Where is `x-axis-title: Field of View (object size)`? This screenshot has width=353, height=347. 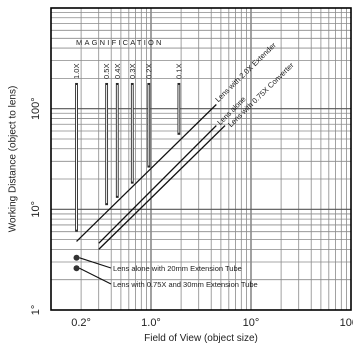 x-axis-title: Field of View (object size) is located at coordinates (201, 338).